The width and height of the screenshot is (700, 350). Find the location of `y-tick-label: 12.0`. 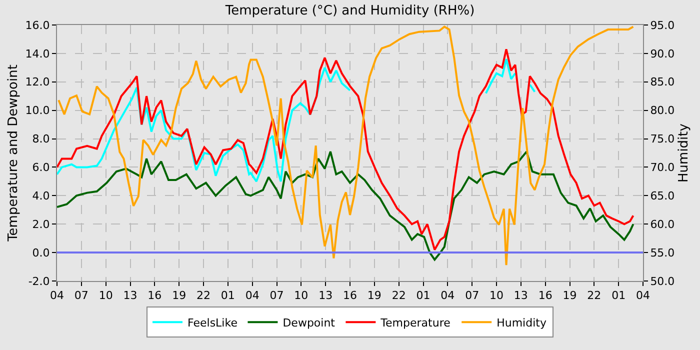

y-tick-label: 12.0 is located at coordinates (37, 82).